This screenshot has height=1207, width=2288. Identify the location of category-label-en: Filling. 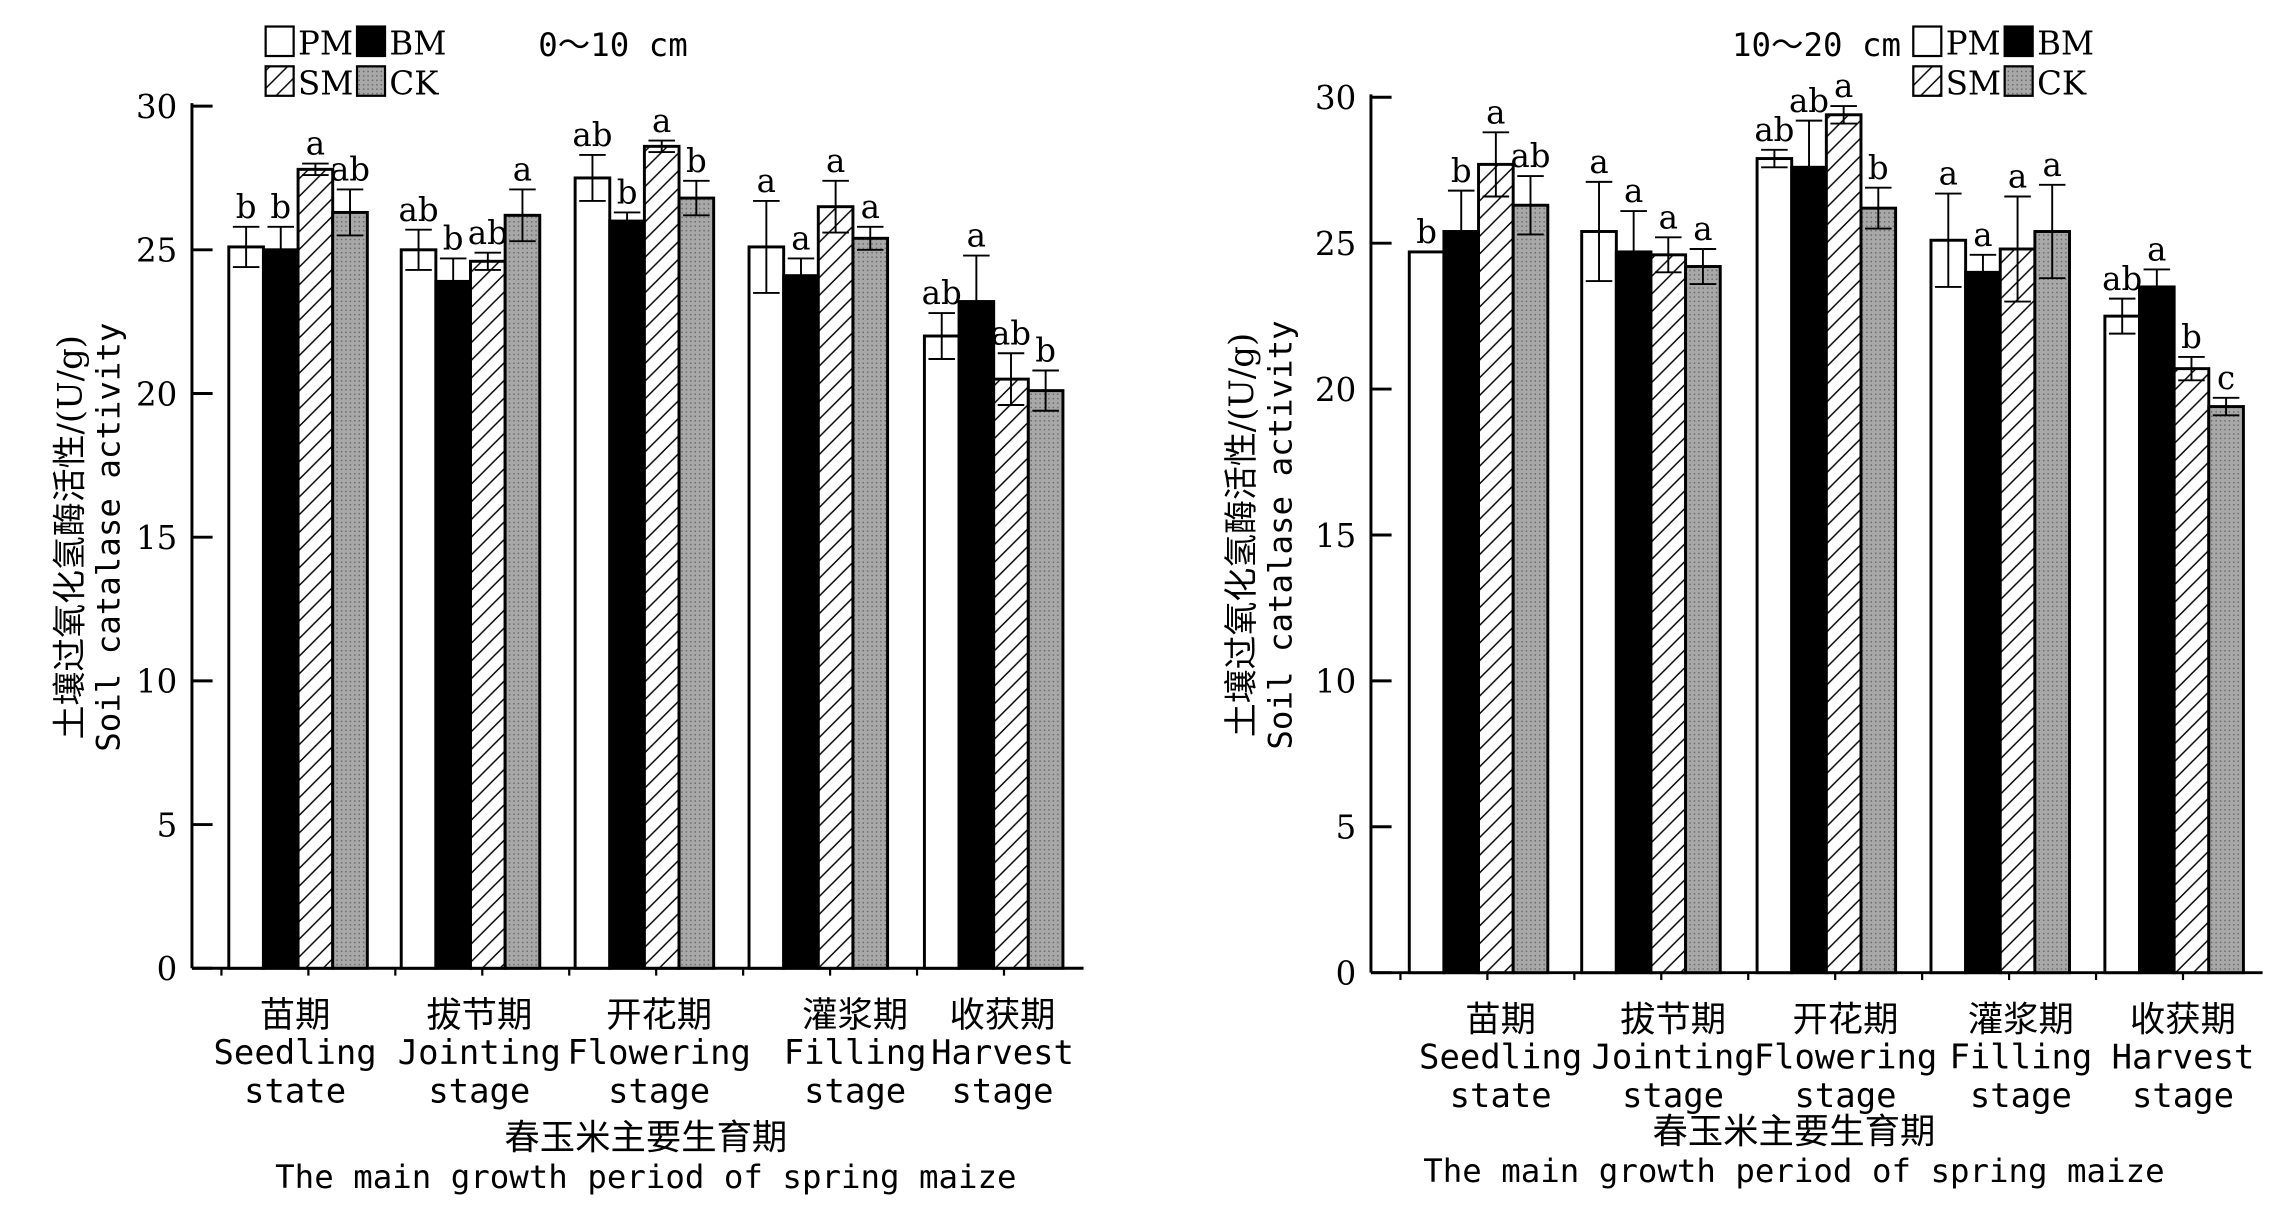
(2020, 1056).